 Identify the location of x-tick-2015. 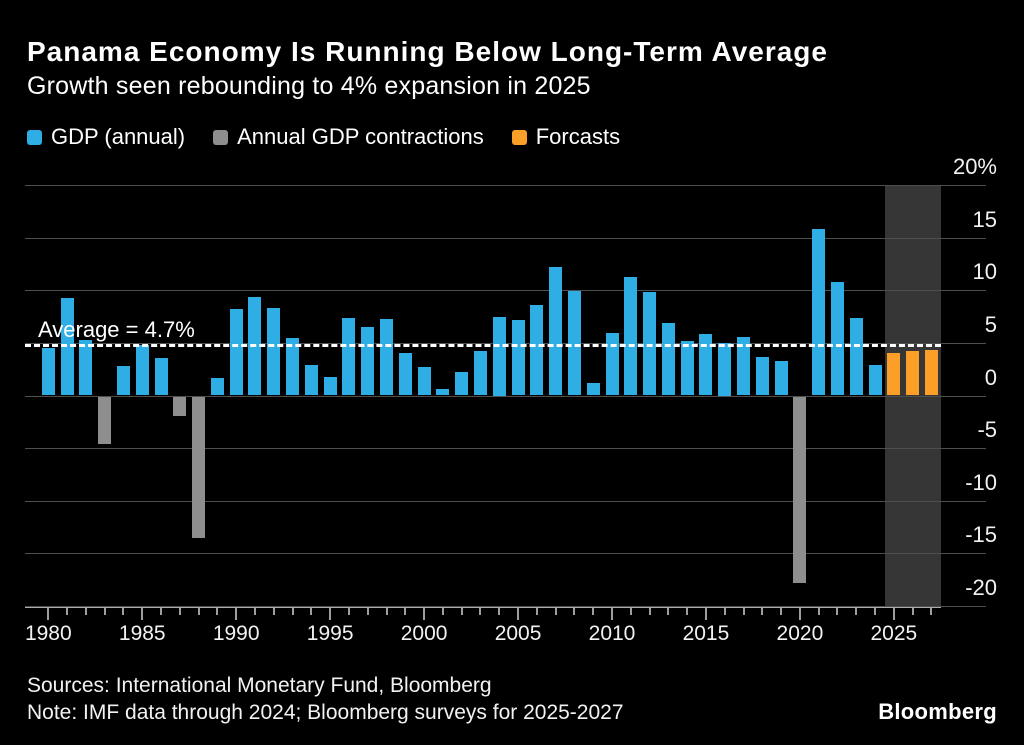
(705, 614).